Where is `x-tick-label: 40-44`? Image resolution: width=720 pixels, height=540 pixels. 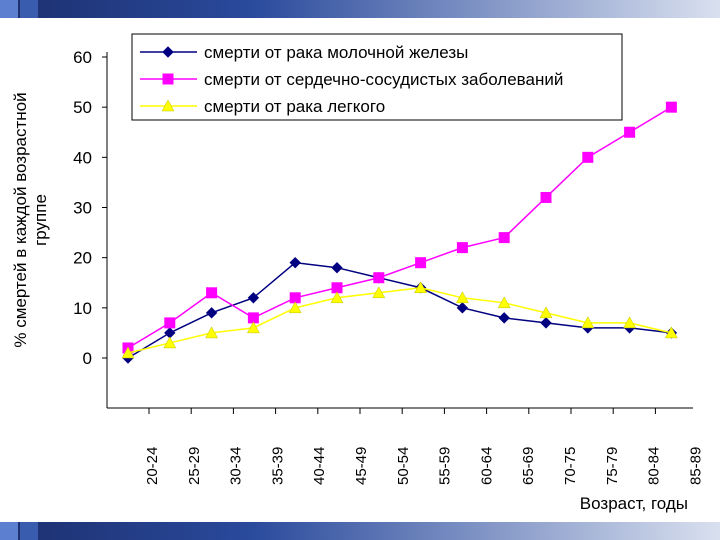 x-tick-label: 40-44 is located at coordinates (319, 466).